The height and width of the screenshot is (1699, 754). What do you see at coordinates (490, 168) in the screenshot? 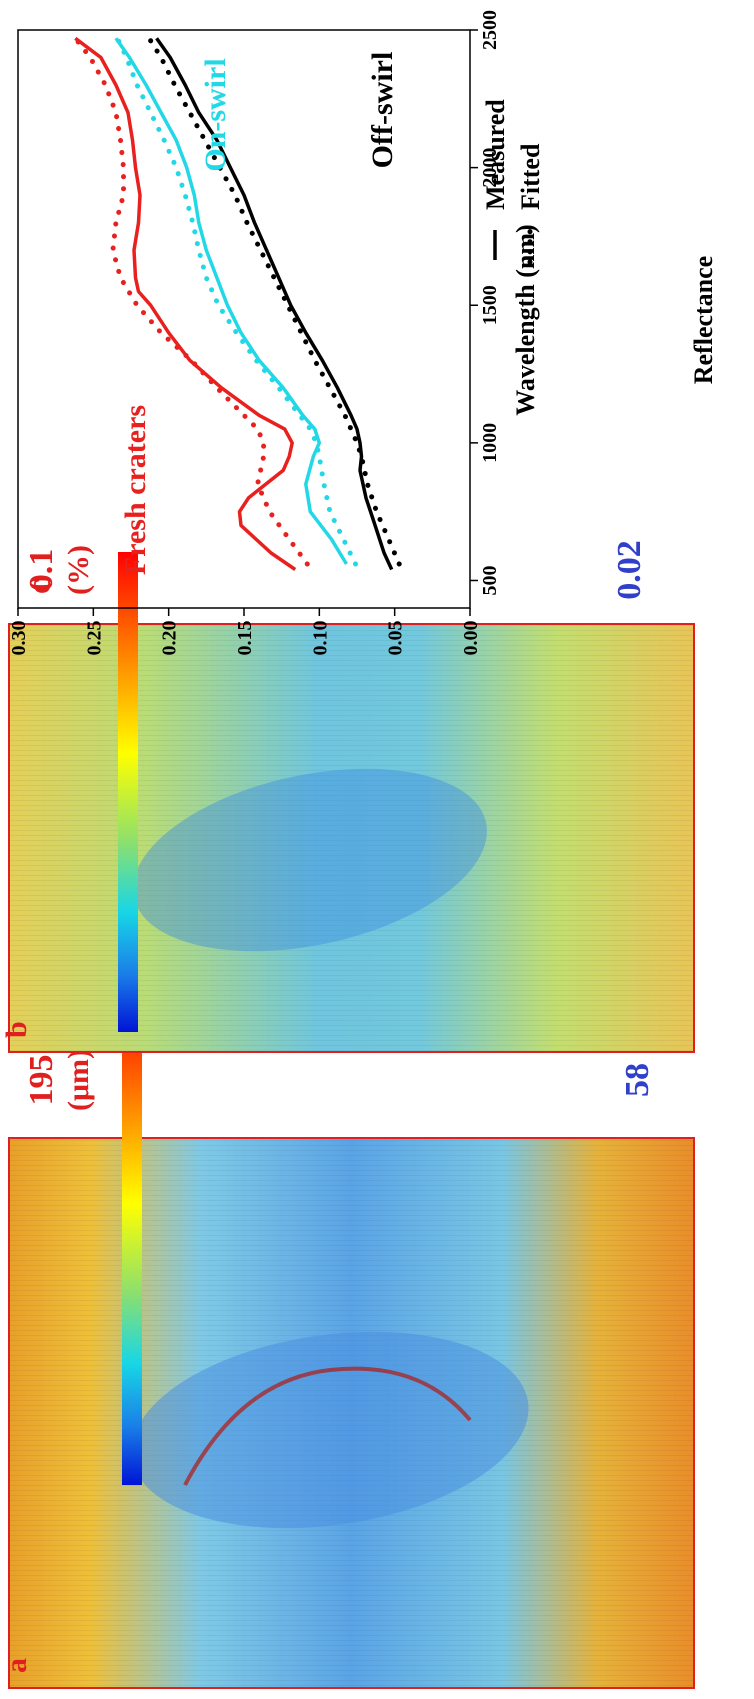
I see `x-tick-label: 2000` at bounding box center [490, 168].